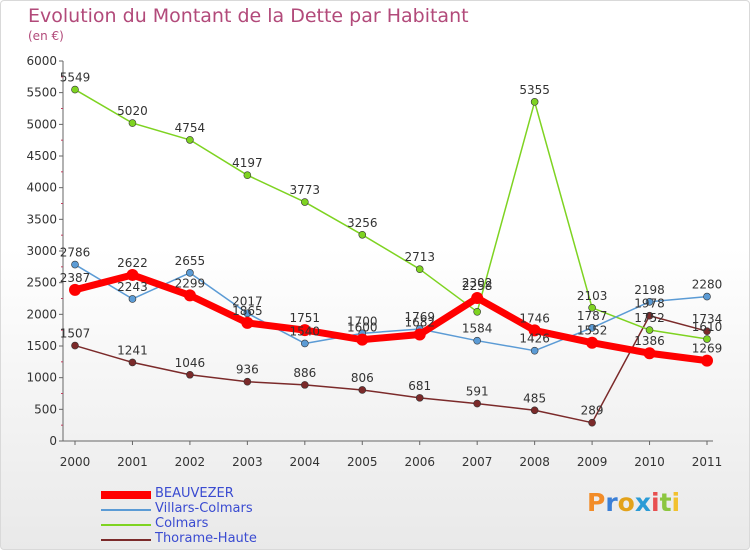  What do you see at coordinates (41, 314) in the screenshot?
I see `y-tick-label: 2000` at bounding box center [41, 314].